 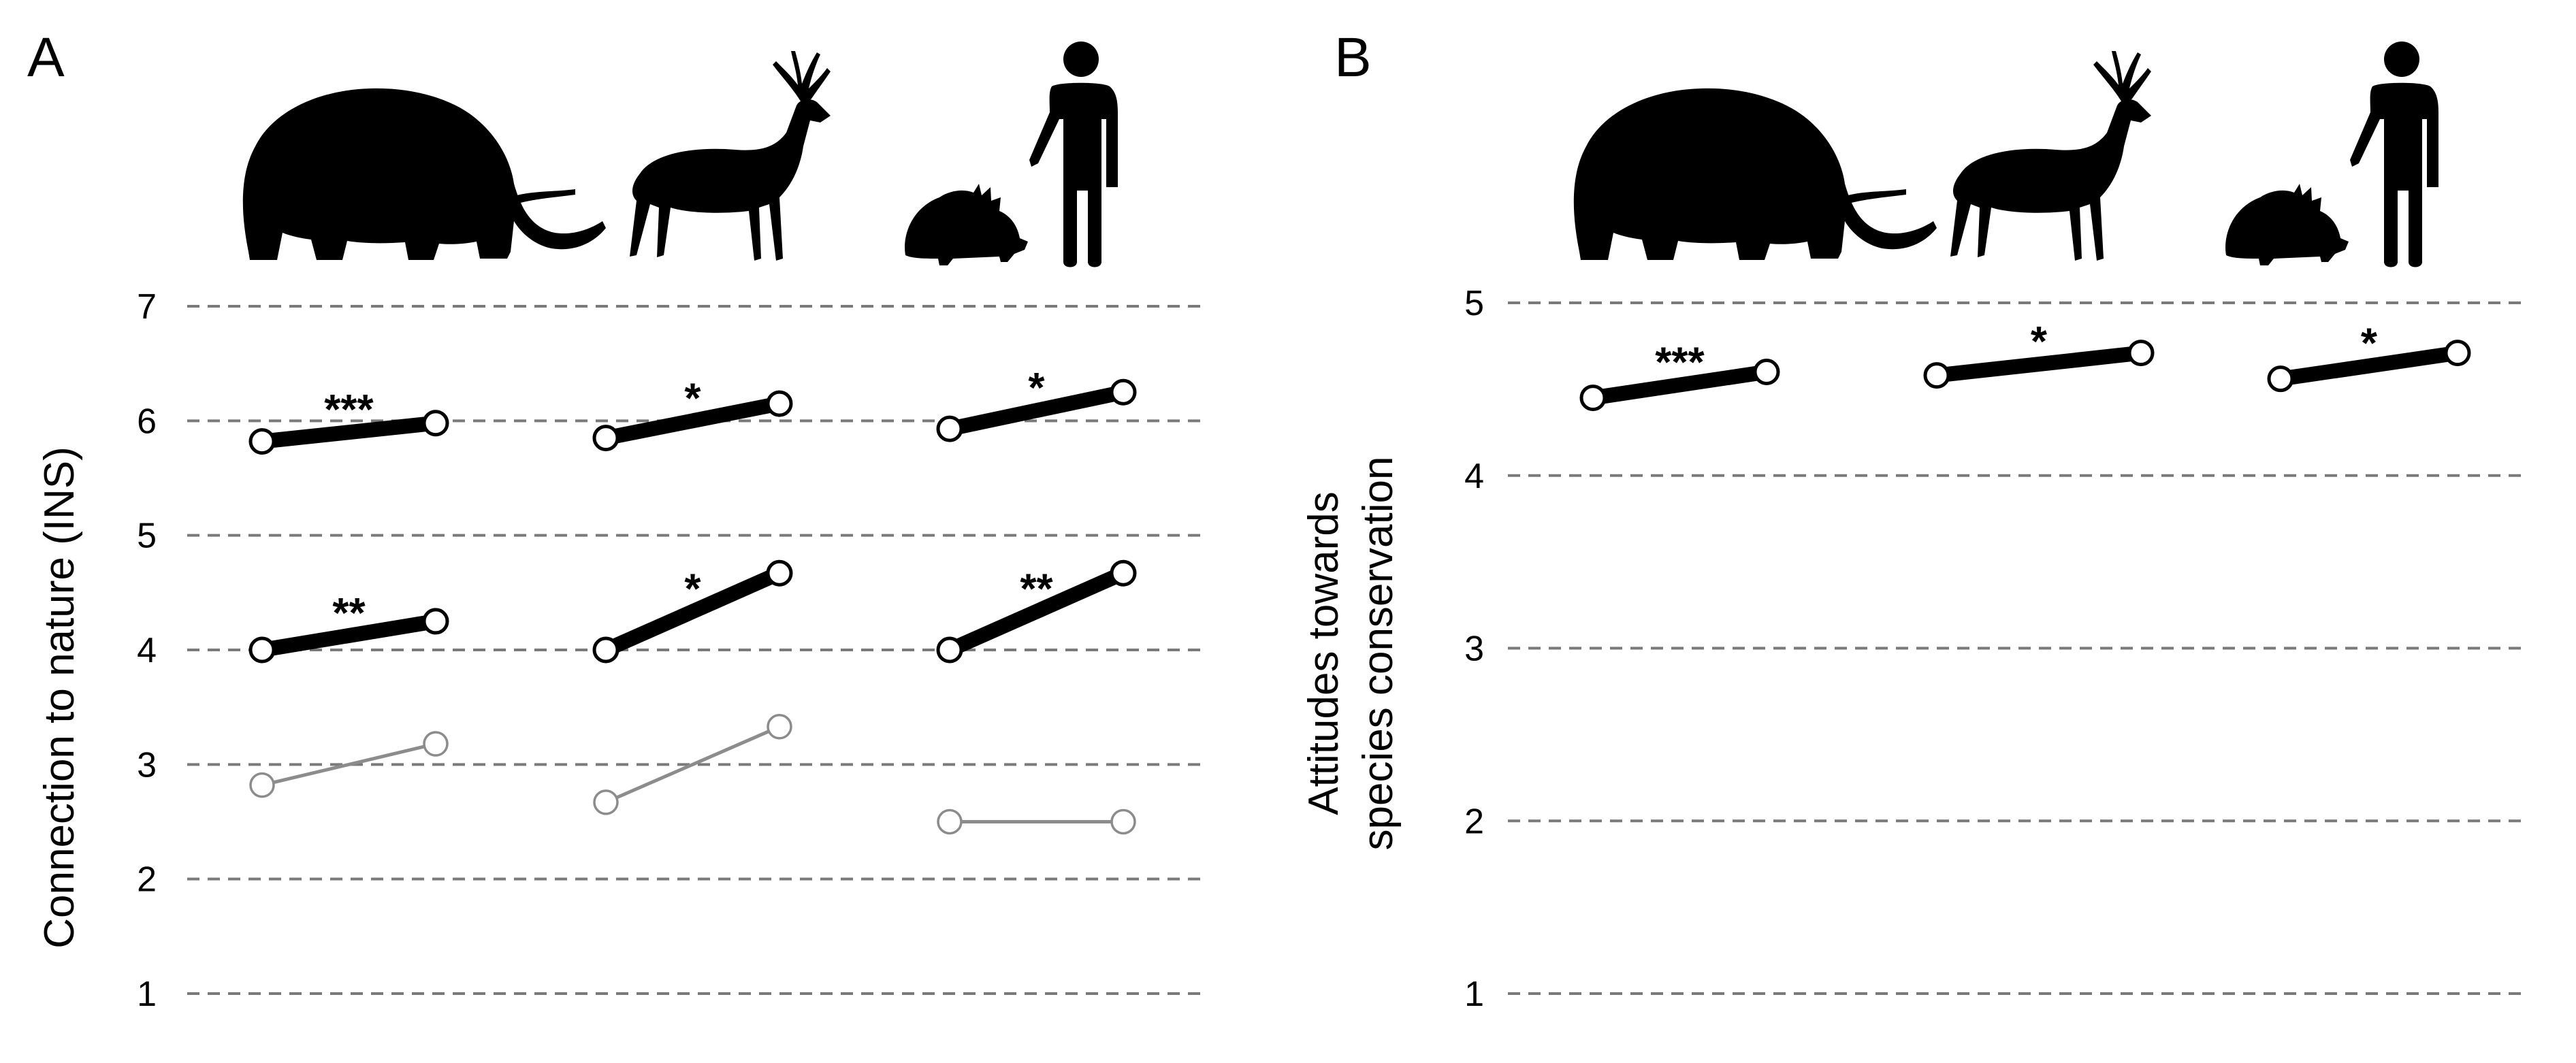 What do you see at coordinates (1353, 58) in the screenshot?
I see `panel-b-label: B` at bounding box center [1353, 58].